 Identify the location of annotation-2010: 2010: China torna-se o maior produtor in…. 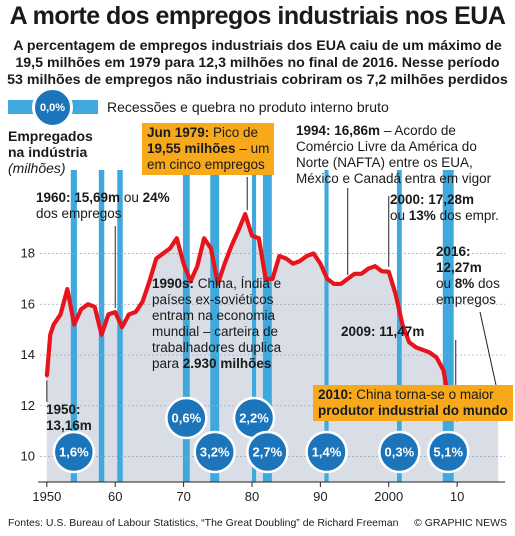
(413, 403).